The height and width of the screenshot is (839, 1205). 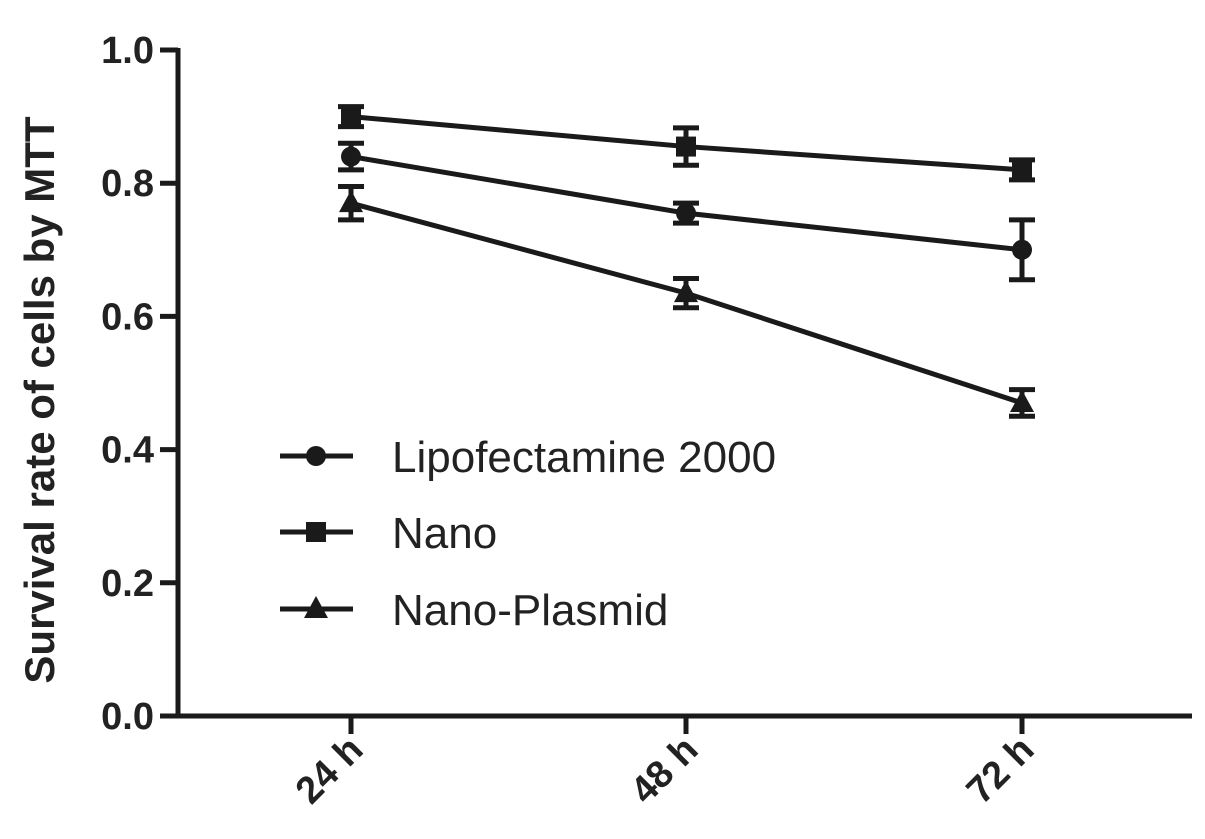 What do you see at coordinates (316, 532) in the screenshot?
I see `legend-marker-square` at bounding box center [316, 532].